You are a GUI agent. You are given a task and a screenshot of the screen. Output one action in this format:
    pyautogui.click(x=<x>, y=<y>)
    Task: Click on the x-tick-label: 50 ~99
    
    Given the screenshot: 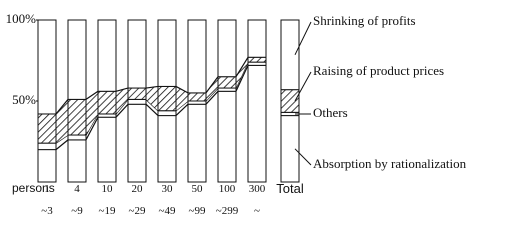 What is the action you would take?
    pyautogui.click(x=197, y=200)
    